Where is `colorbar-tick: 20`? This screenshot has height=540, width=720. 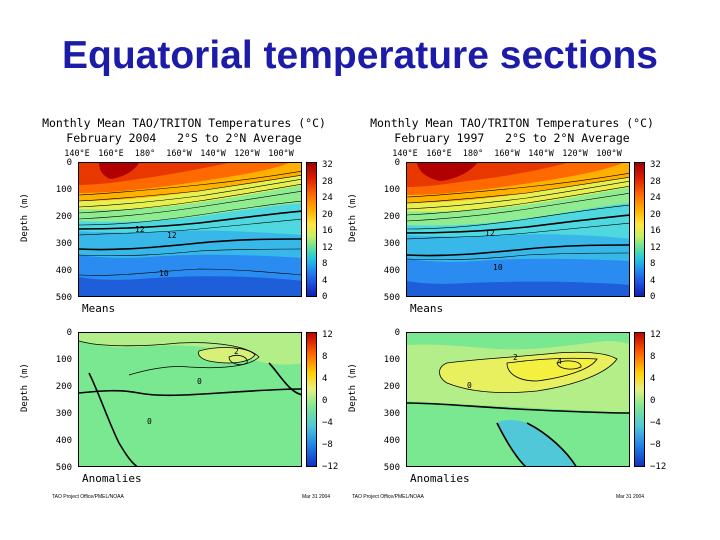
colorbar-tick: 20 is located at coordinates (327, 215).